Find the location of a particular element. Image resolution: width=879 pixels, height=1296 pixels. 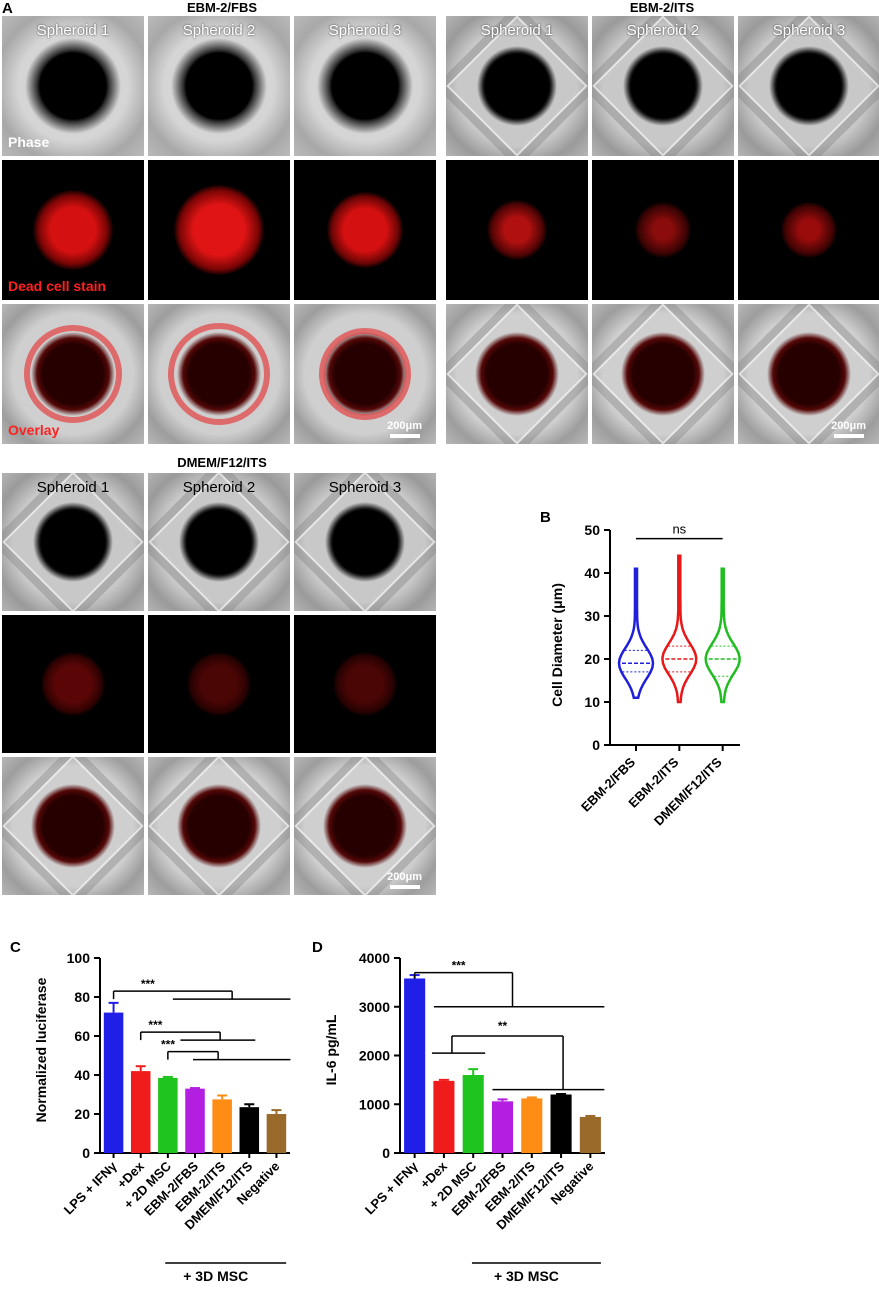

y-axis-label: Cell Diameter (μm) is located at coordinates (557, 645).